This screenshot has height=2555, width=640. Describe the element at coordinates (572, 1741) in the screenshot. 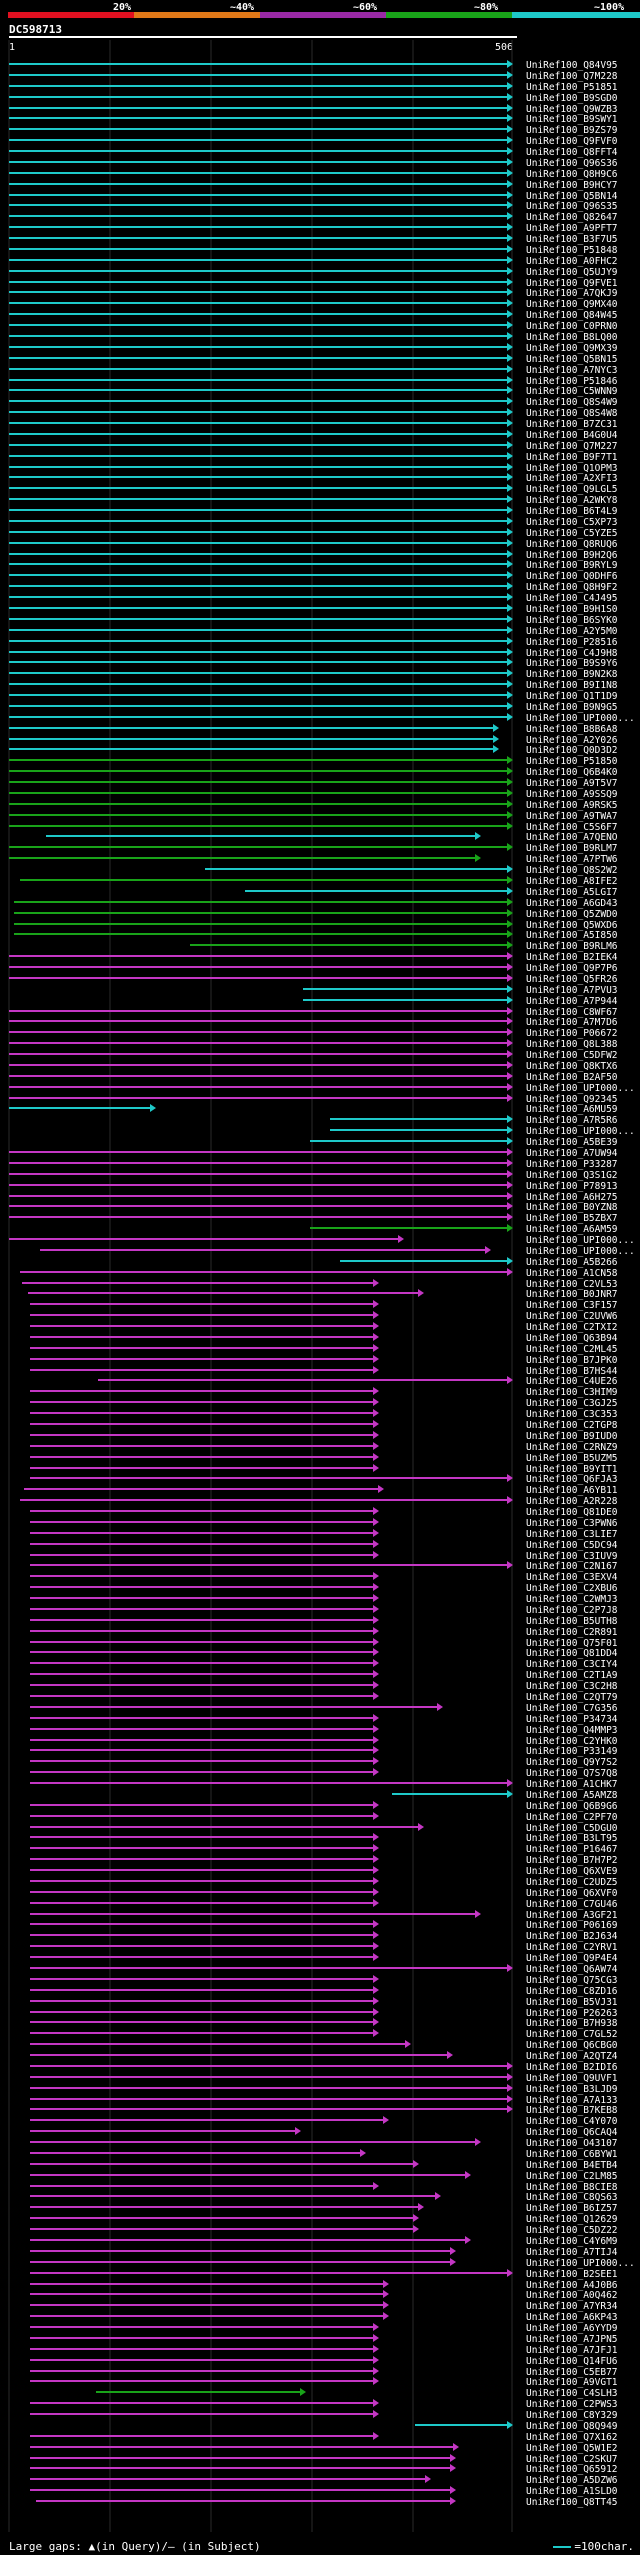

I see `hit-label: UniRef100_C2YHK0` at that location.